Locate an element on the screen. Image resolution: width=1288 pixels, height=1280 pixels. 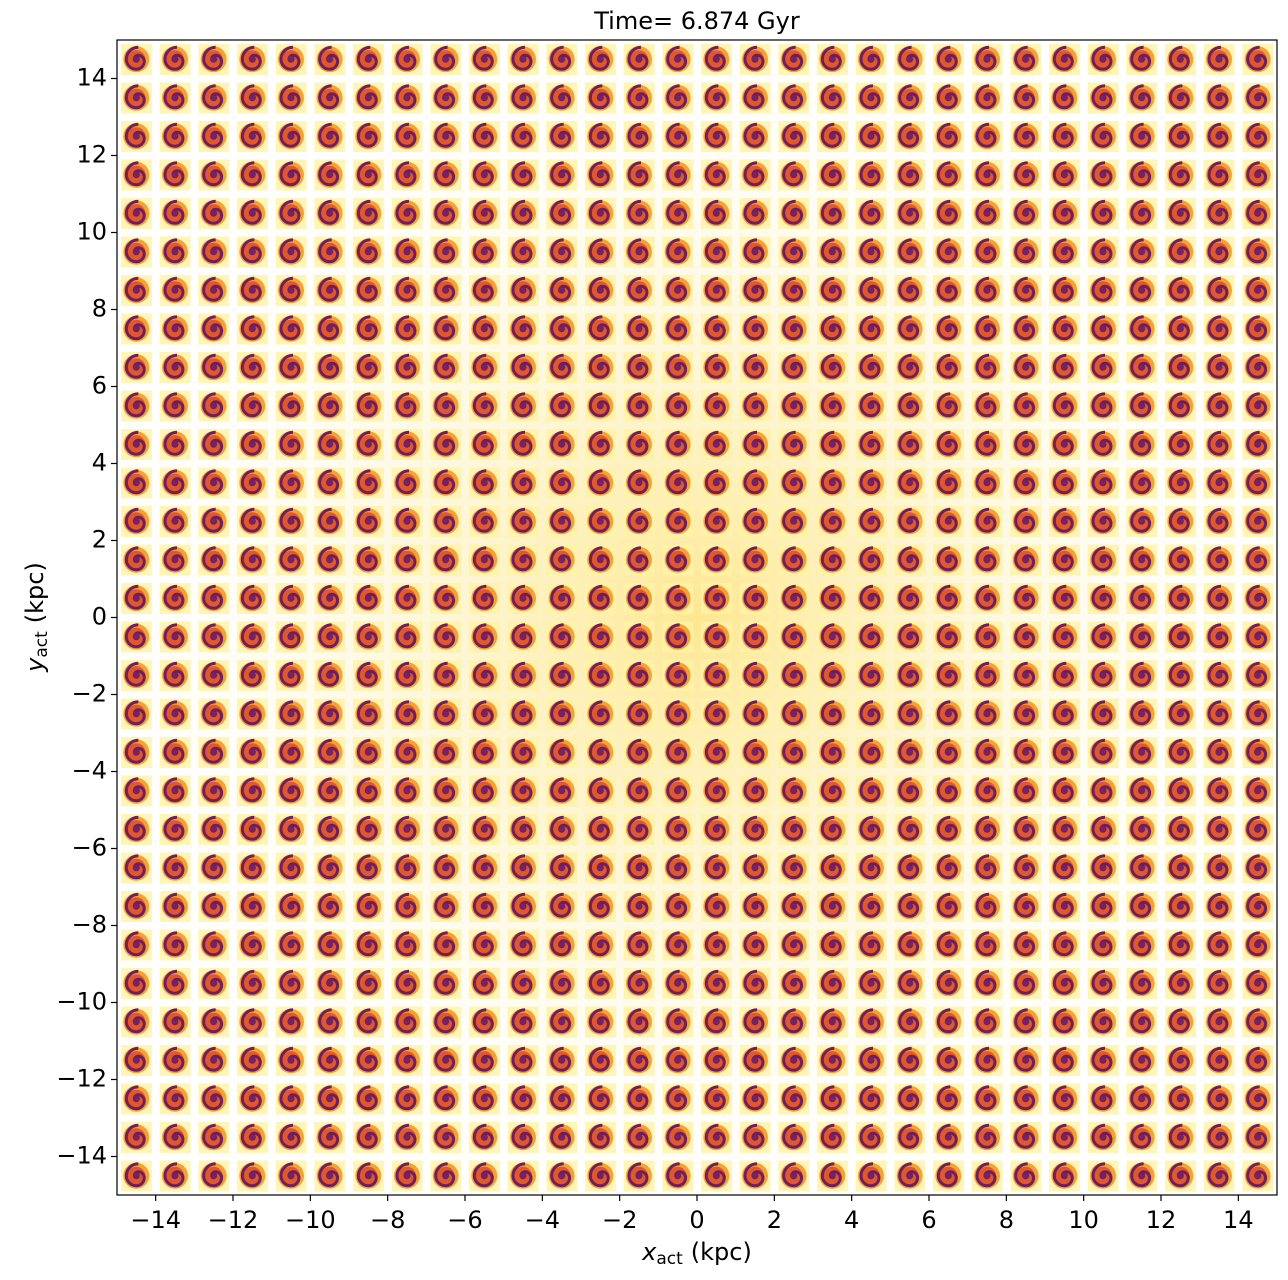
y-tick-label: −8 is located at coordinates (89, 925).